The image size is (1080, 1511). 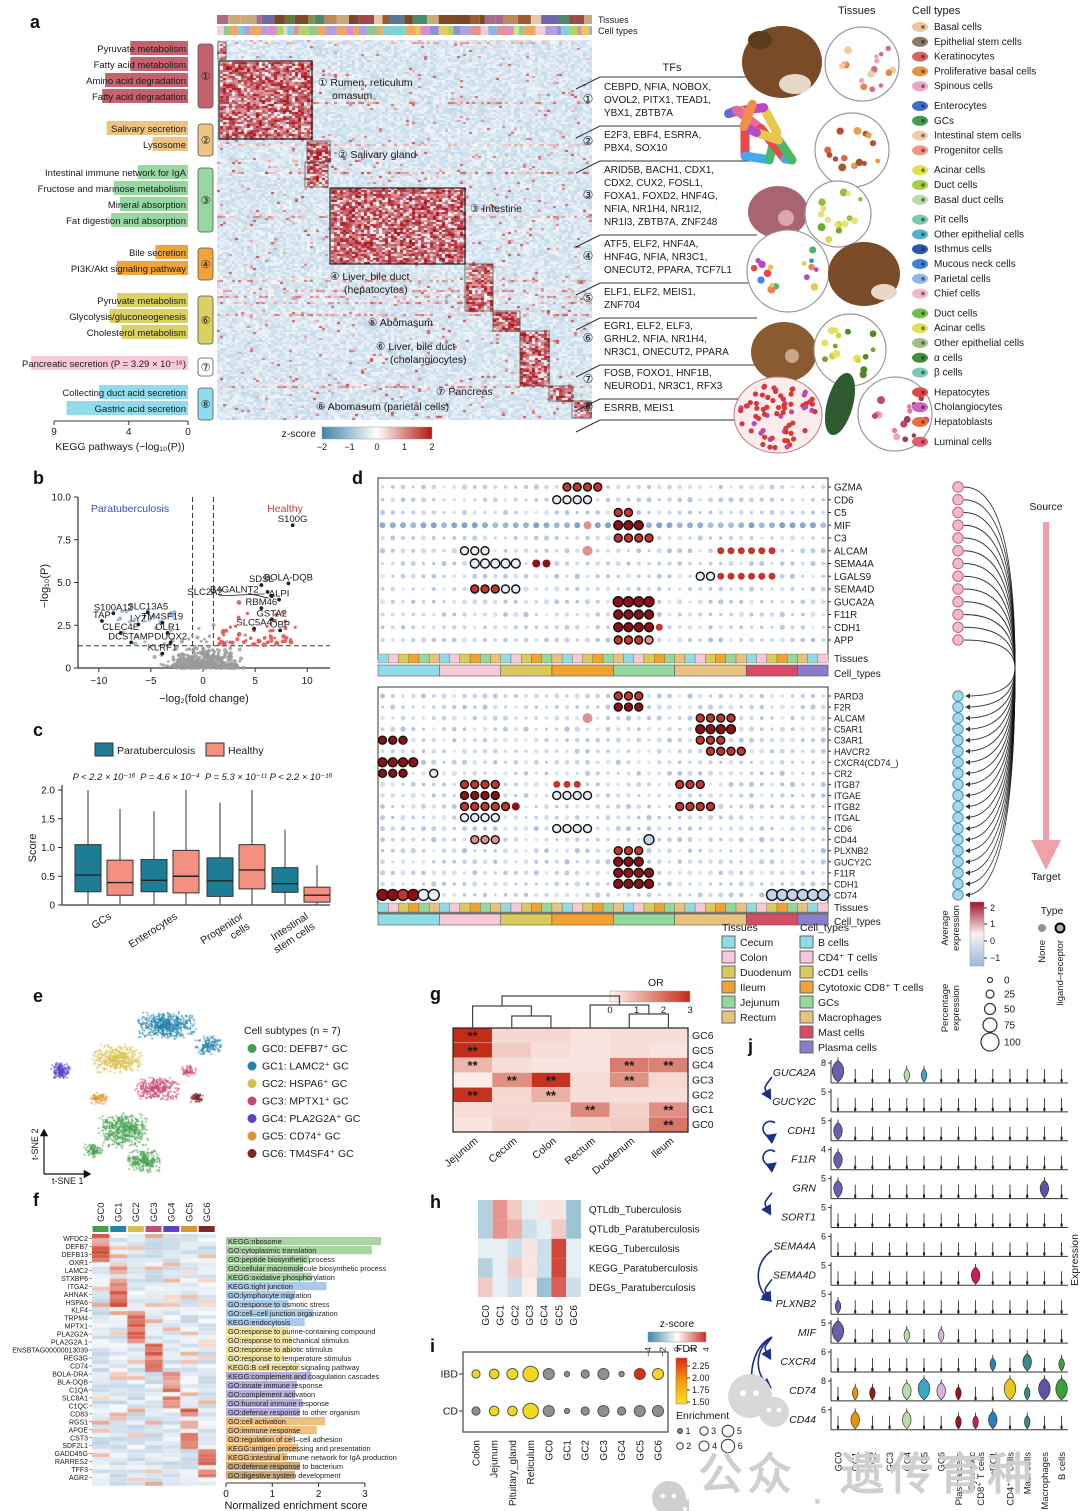 What do you see at coordinates (960, 106) in the screenshot?
I see `cell-type-label: Enterocytes` at bounding box center [960, 106].